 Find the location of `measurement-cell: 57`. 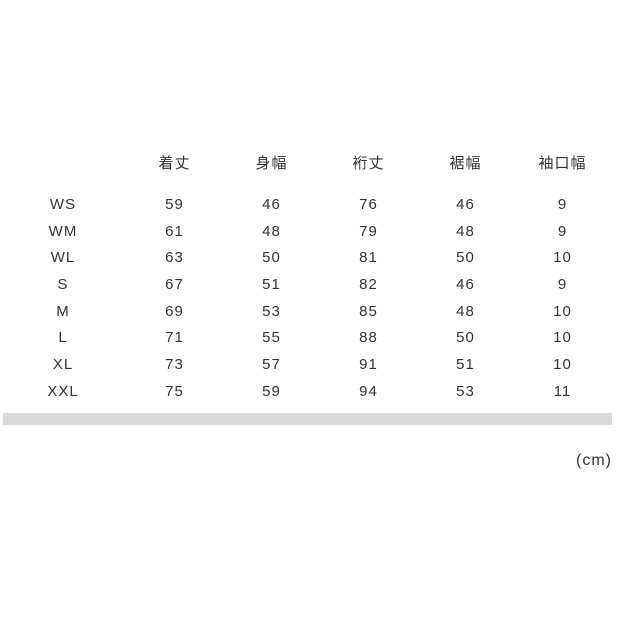

measurement-cell: 57 is located at coordinates (271, 364).